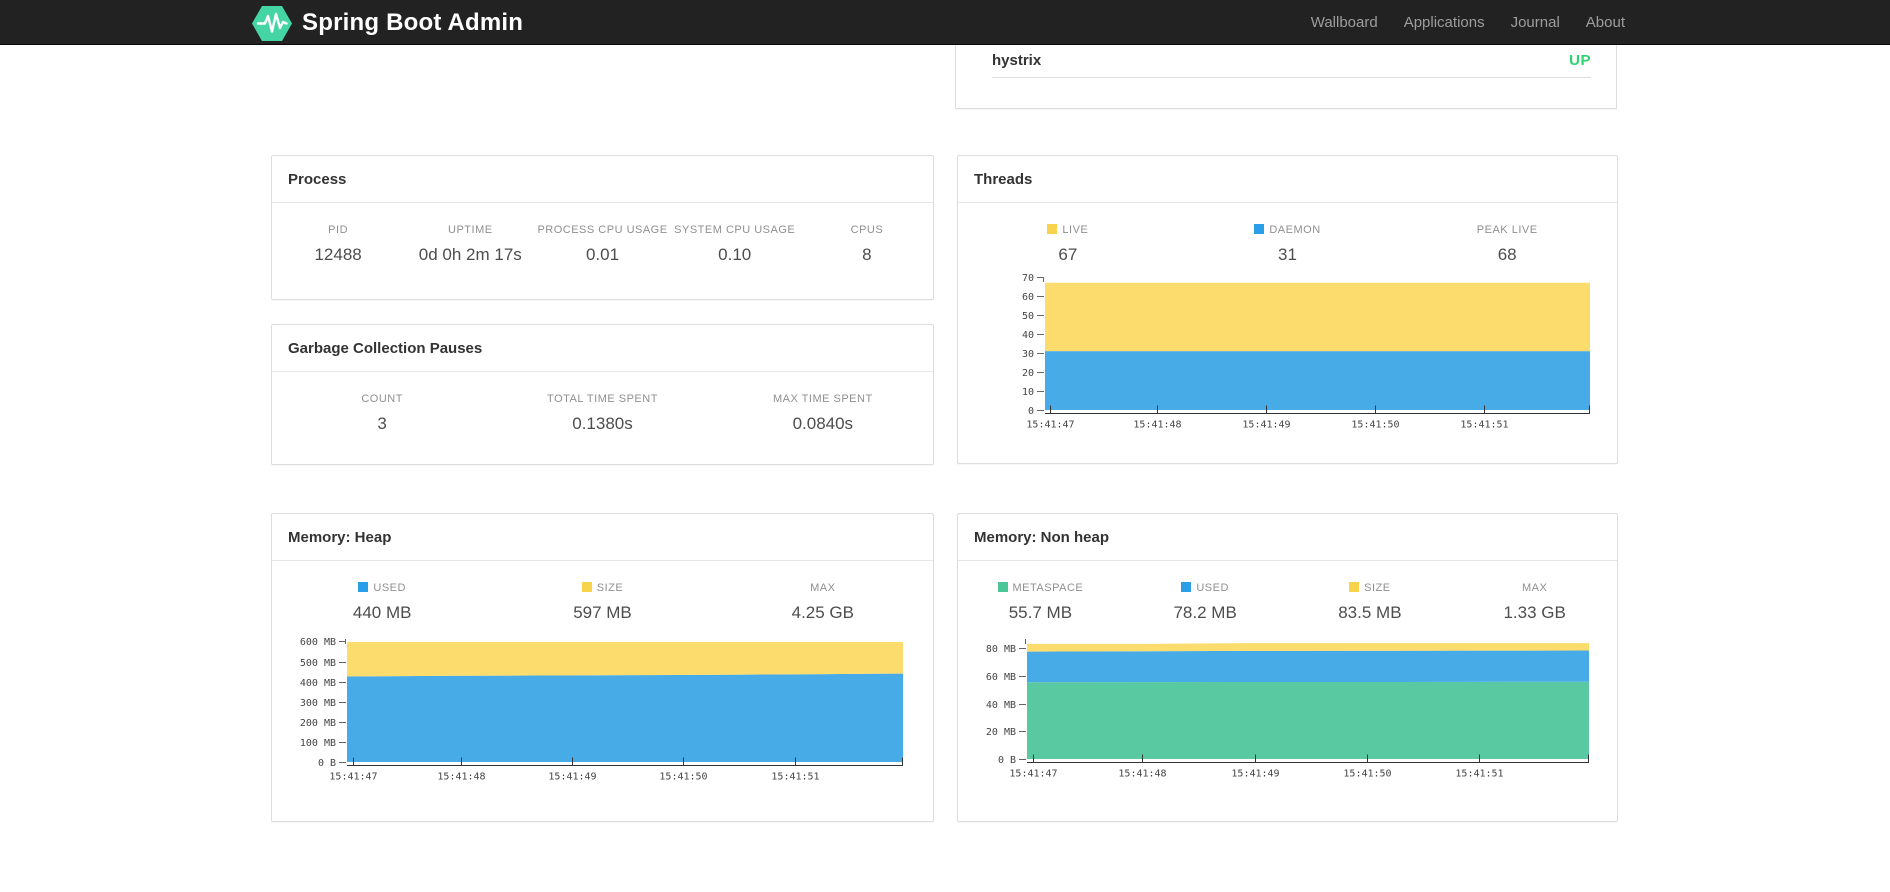 The width and height of the screenshot is (1890, 892). I want to click on svg-text: 300 MB, so click(318, 703).